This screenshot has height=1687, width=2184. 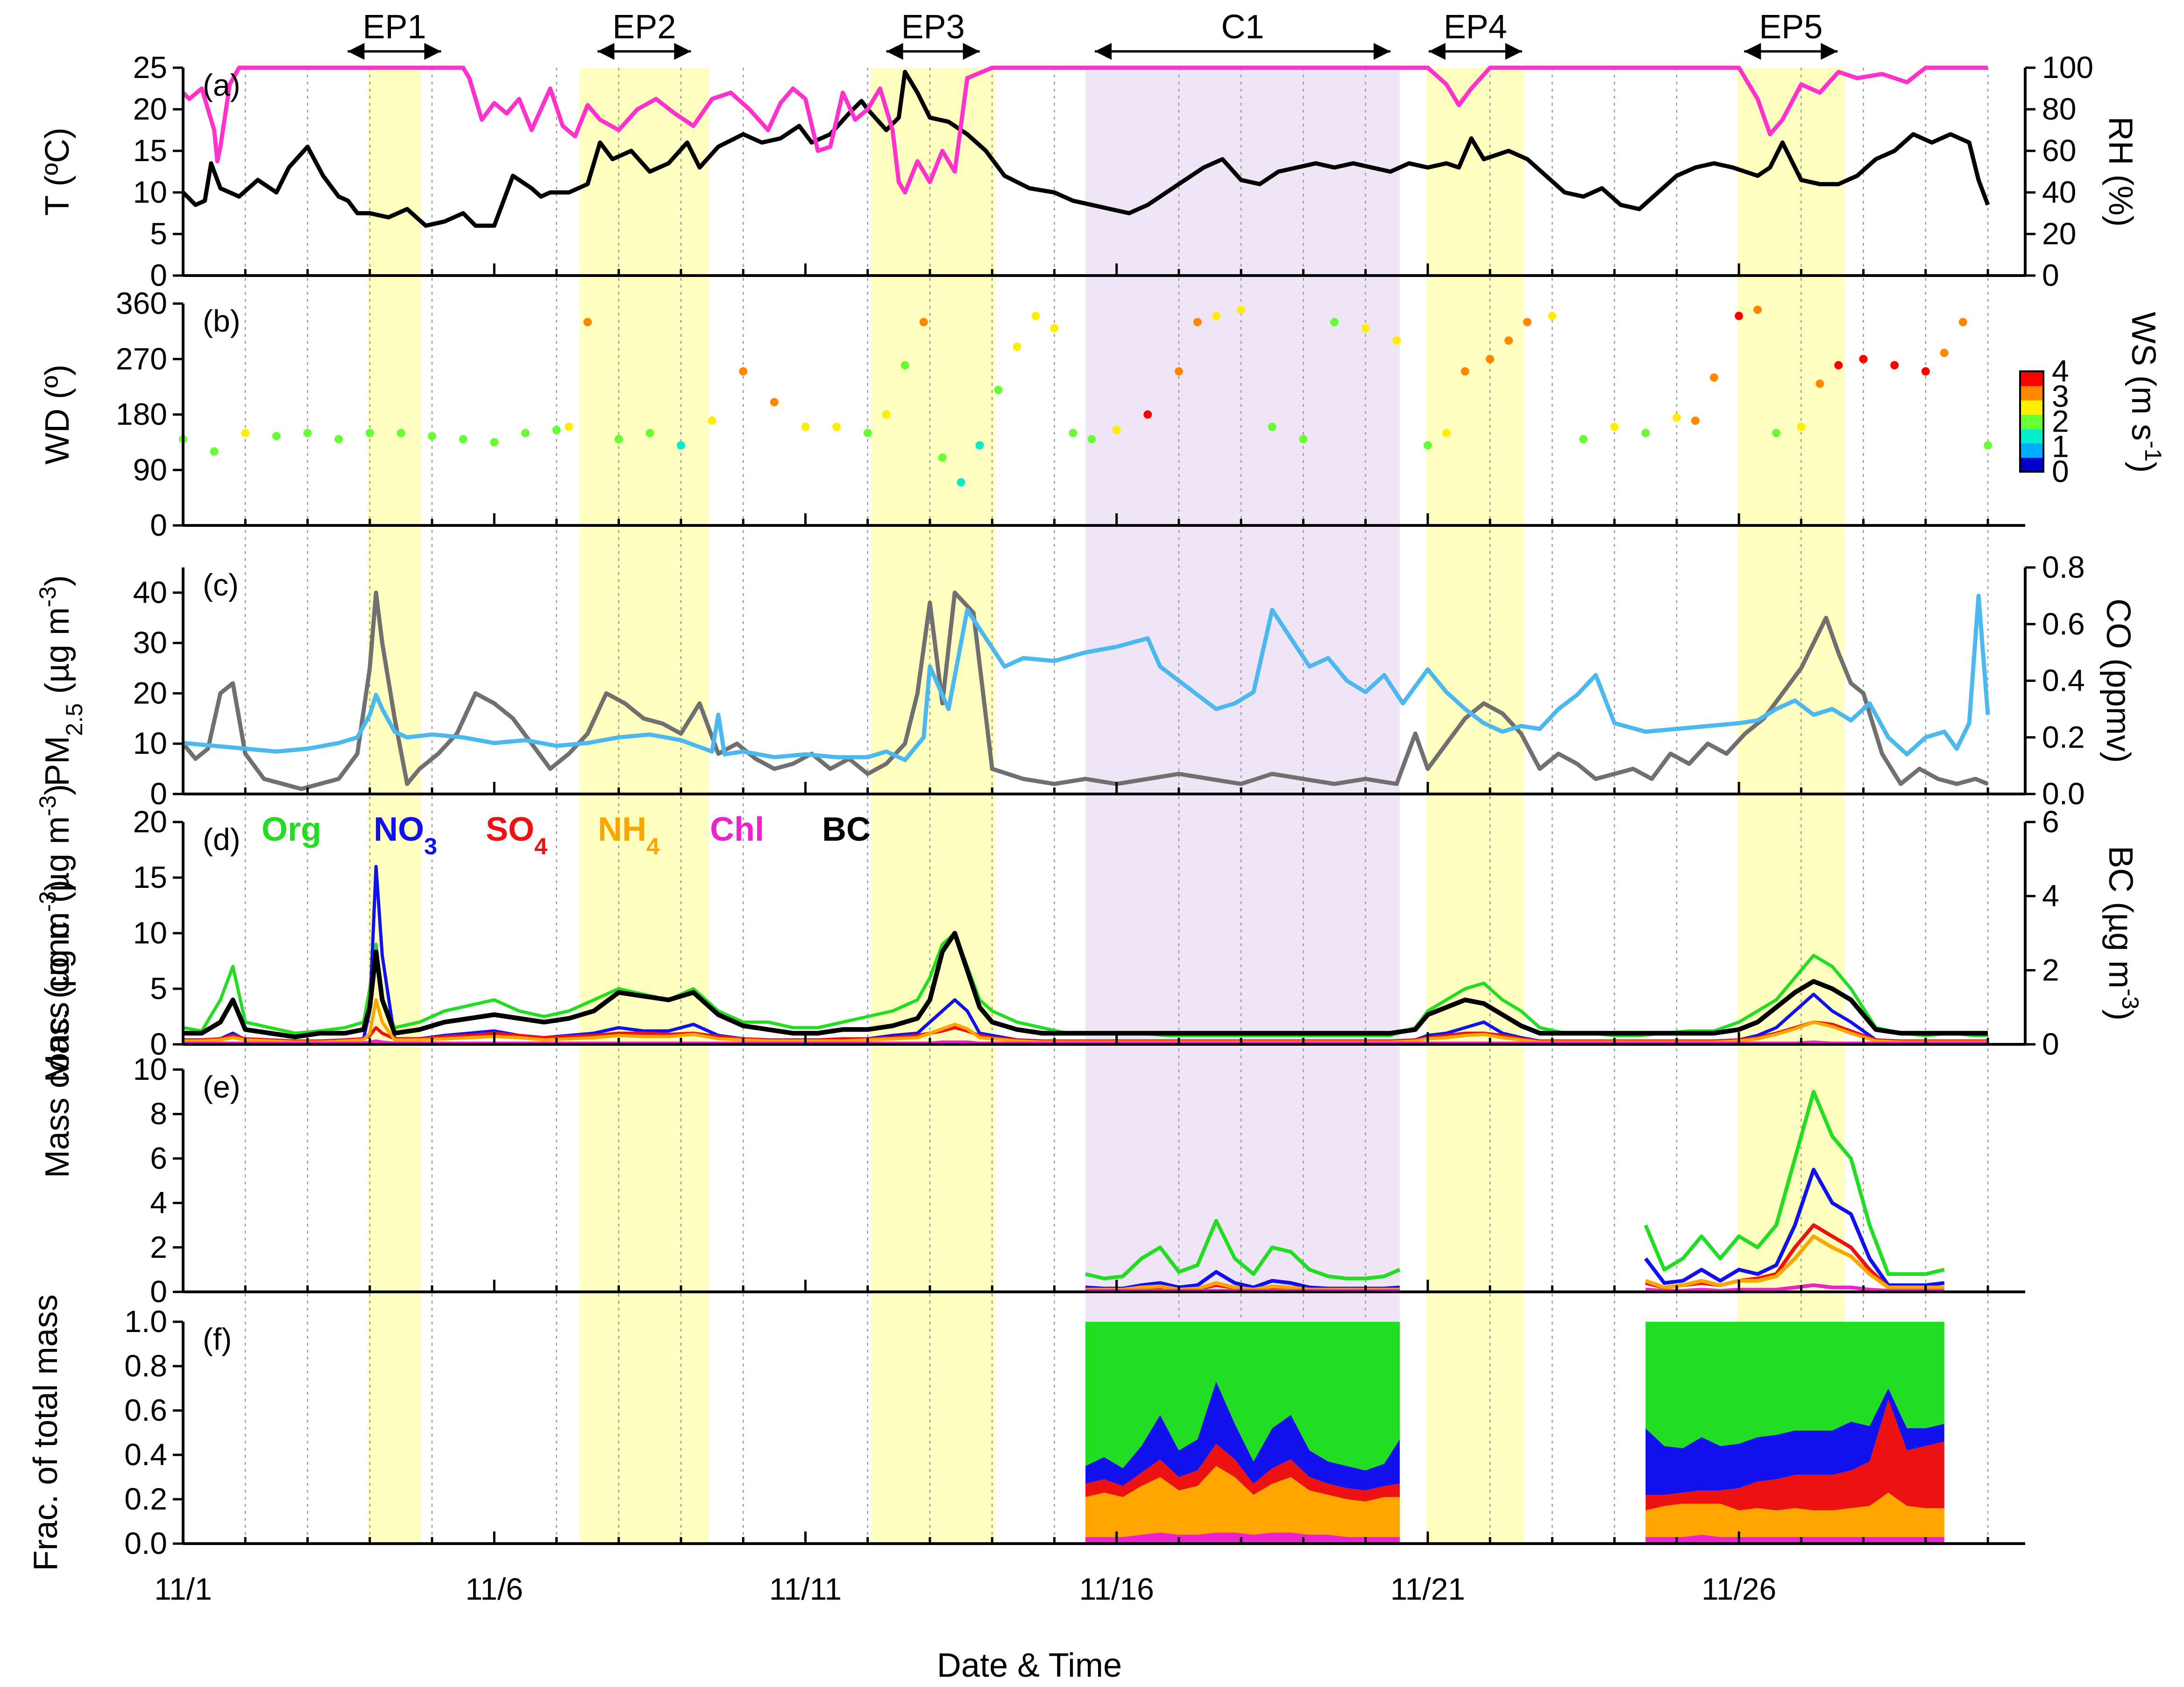 I want to click on y-tick-label-right: 100, so click(x=2067, y=67).